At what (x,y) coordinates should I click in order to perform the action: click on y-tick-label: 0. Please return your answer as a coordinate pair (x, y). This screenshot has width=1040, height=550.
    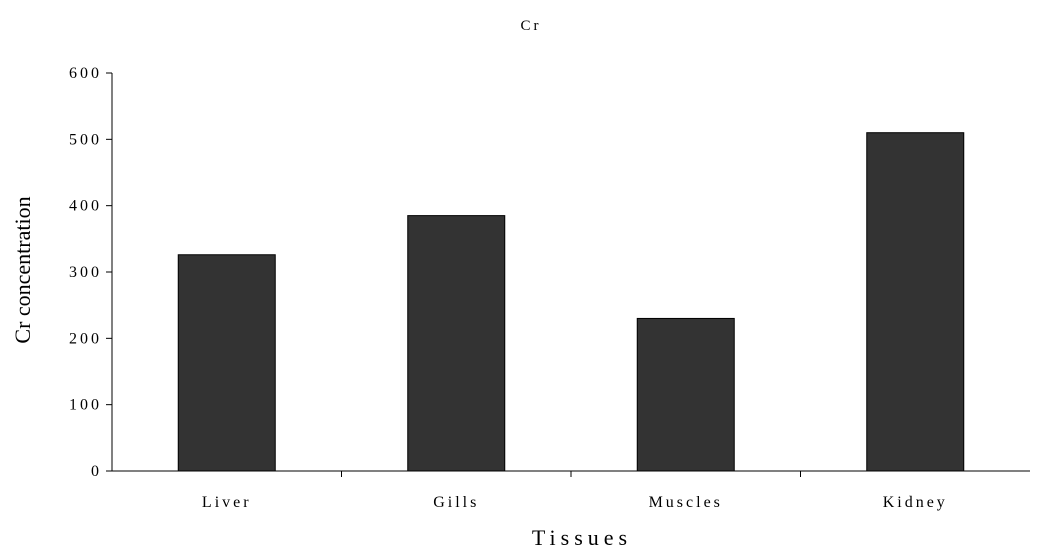
    Looking at the image, I should click on (96, 471).